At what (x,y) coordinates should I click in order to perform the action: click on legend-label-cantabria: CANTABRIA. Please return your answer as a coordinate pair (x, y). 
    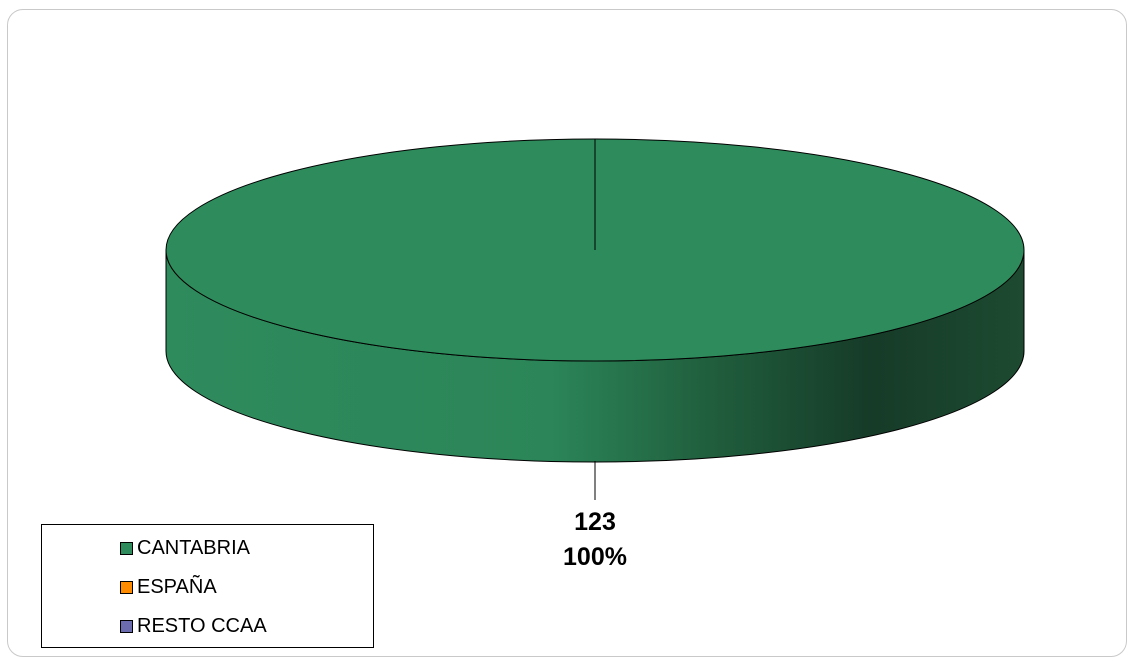
    Looking at the image, I should click on (193, 547).